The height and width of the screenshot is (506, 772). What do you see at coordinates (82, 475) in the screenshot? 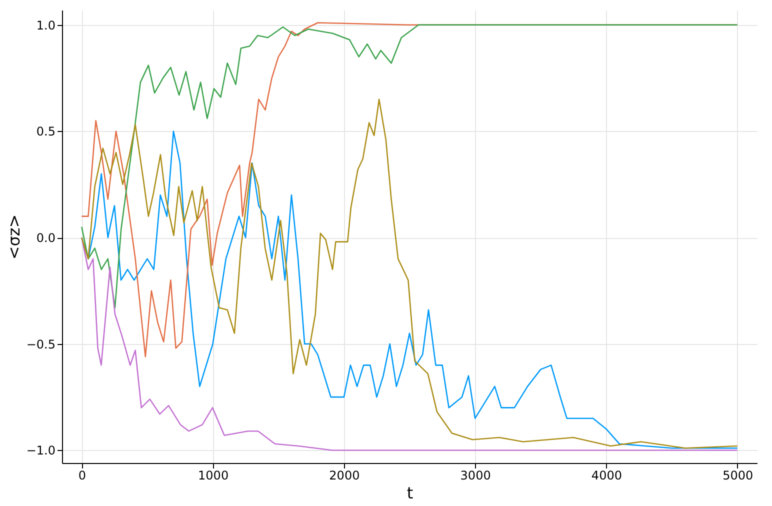
I see `x-tick-label: 0` at bounding box center [82, 475].